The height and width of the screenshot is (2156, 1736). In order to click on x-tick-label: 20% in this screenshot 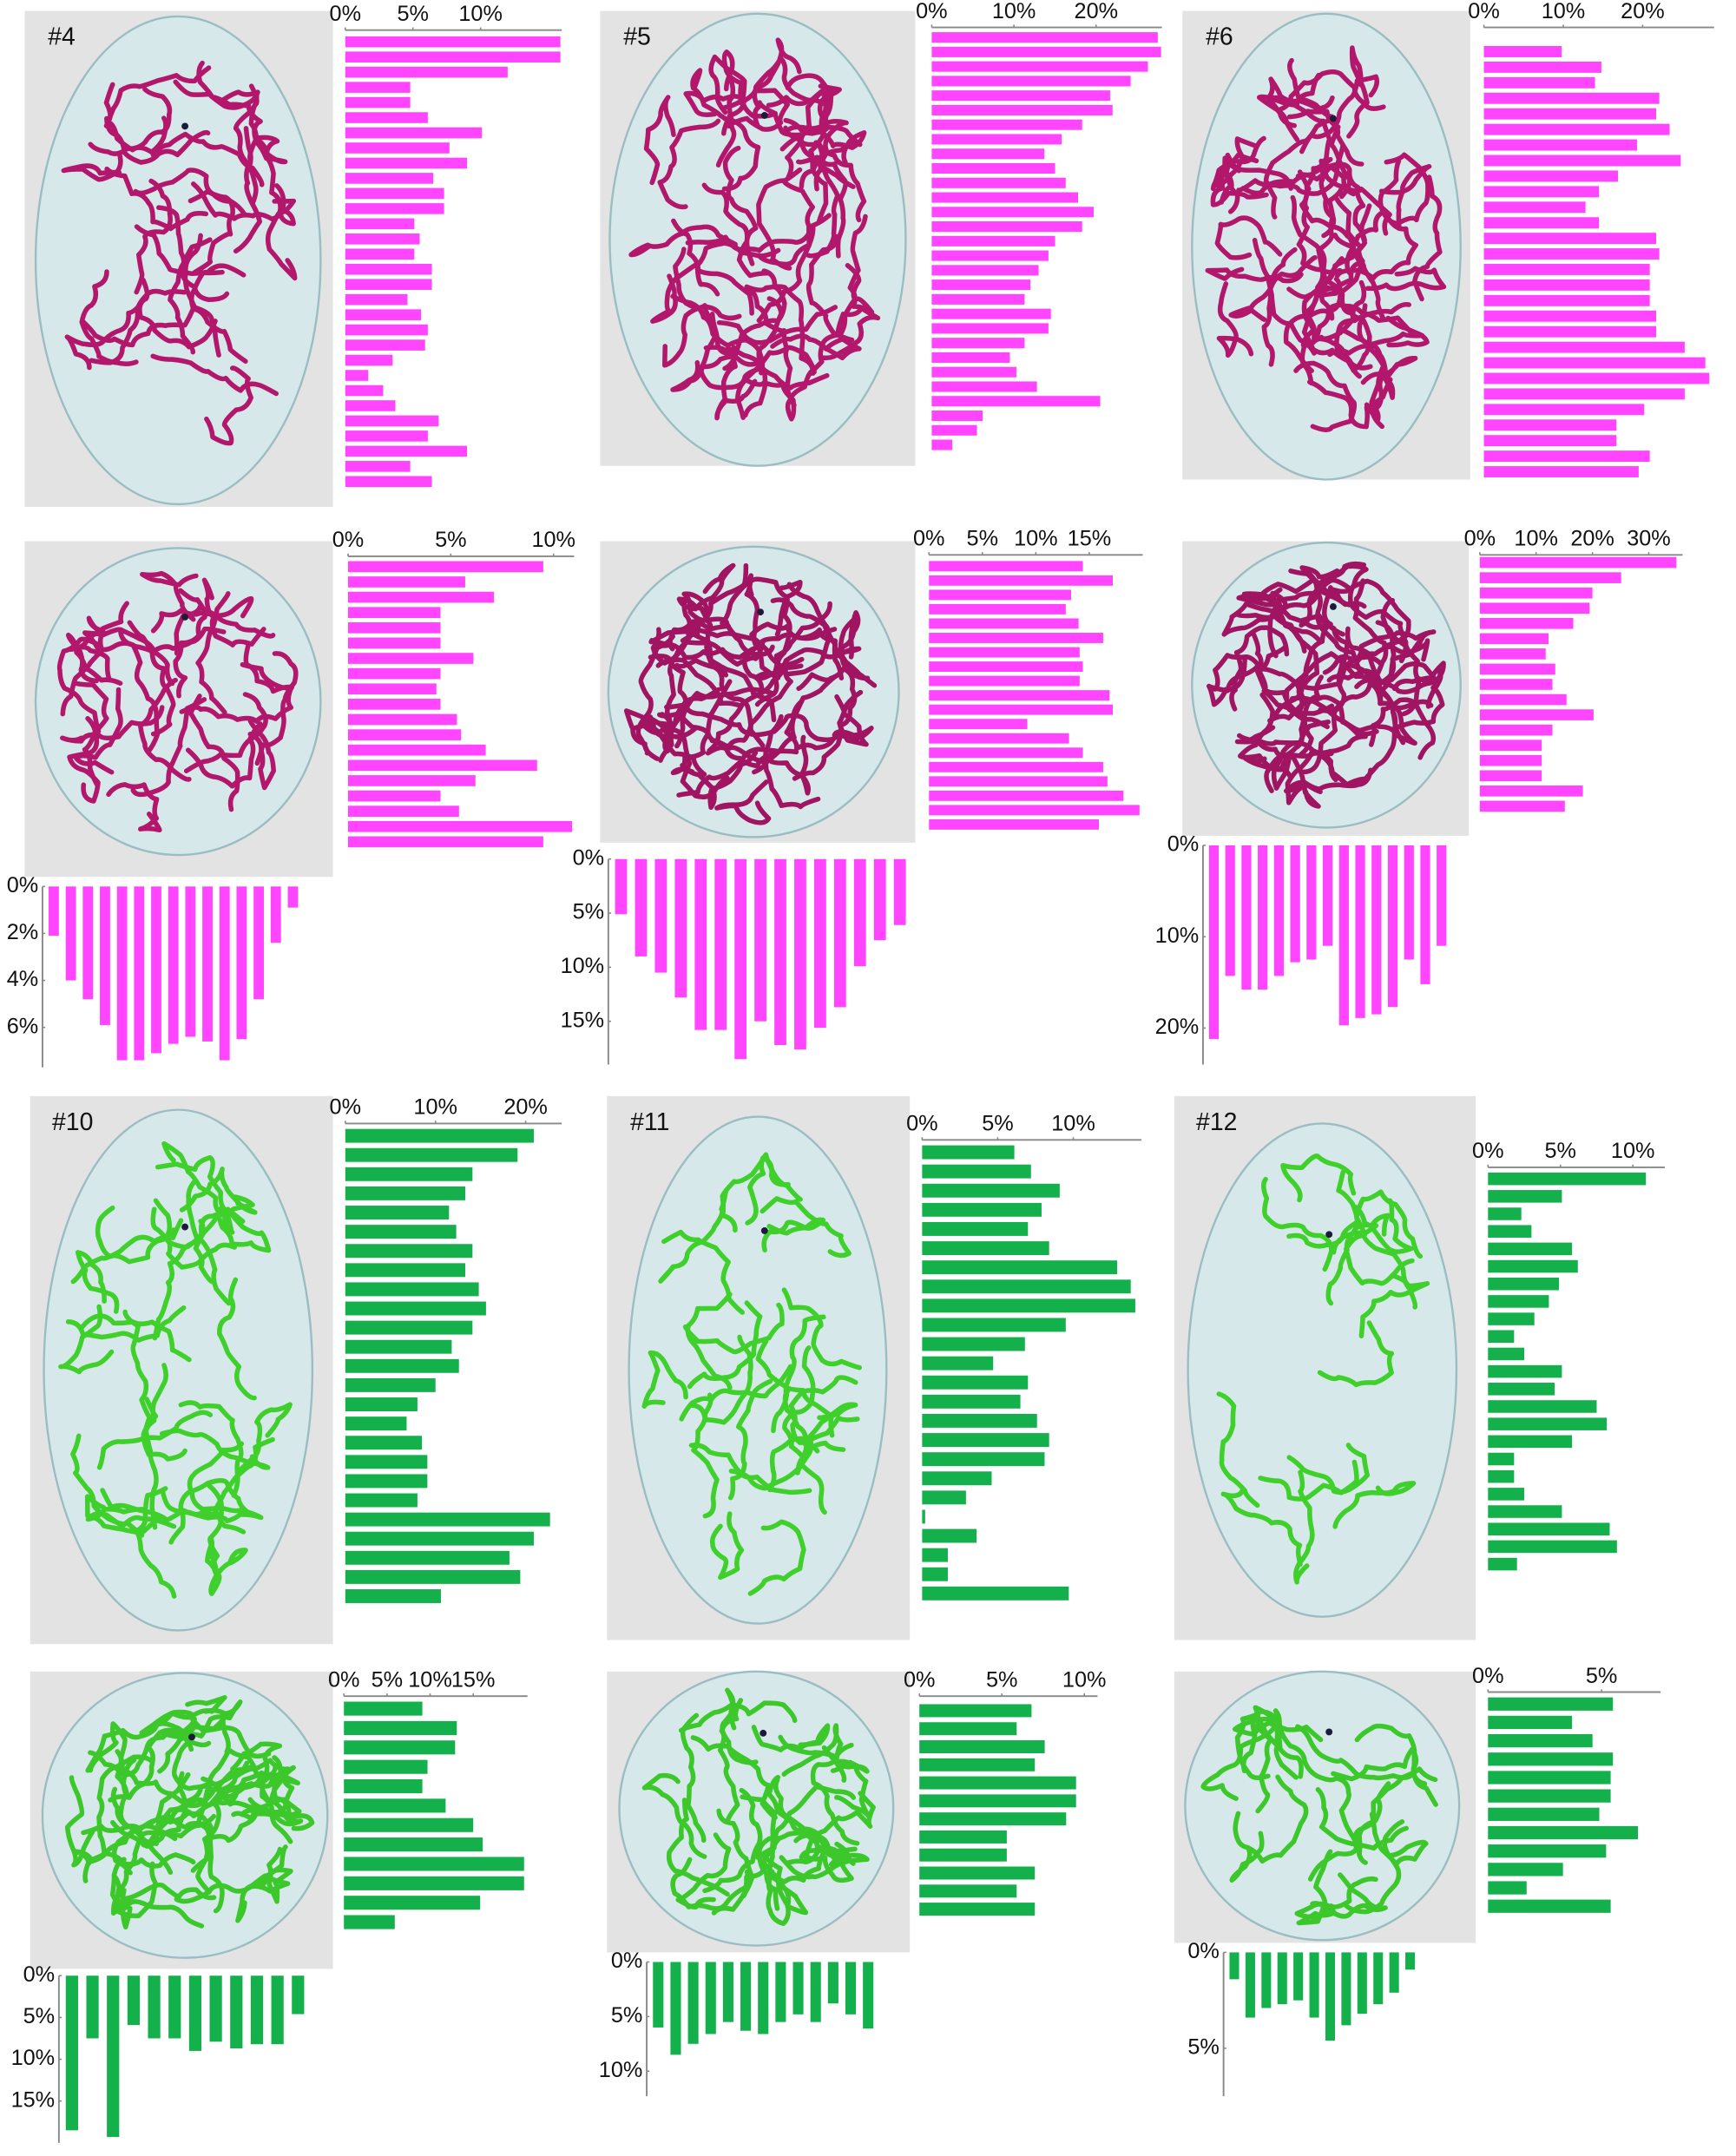, I will do `click(525, 1107)`.